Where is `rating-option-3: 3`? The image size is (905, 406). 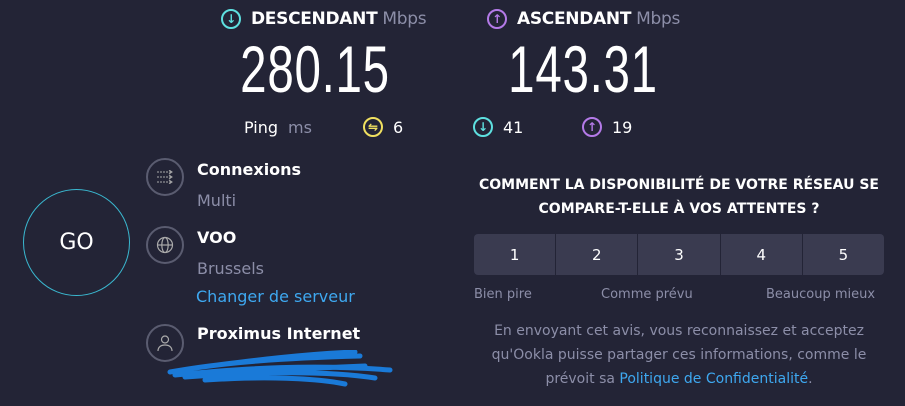
rating-option-3: 3 is located at coordinates (679, 254).